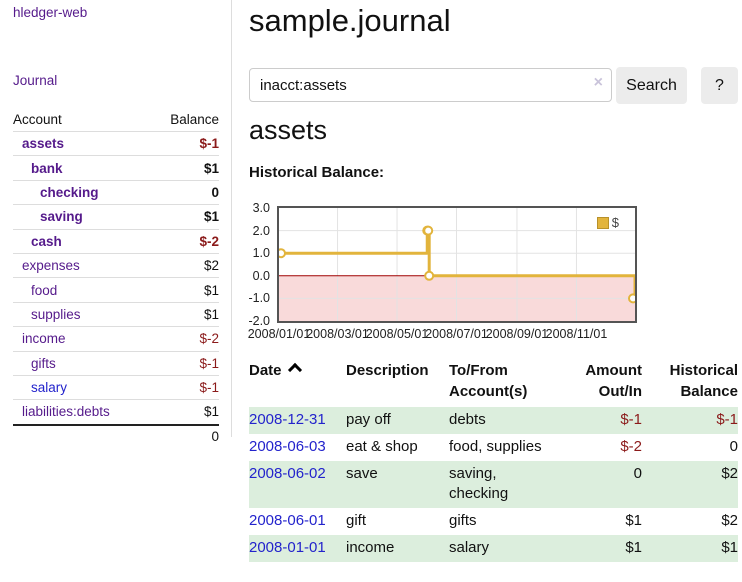  What do you see at coordinates (317, 172) in the screenshot?
I see `chart-title: Historical Balance:` at bounding box center [317, 172].